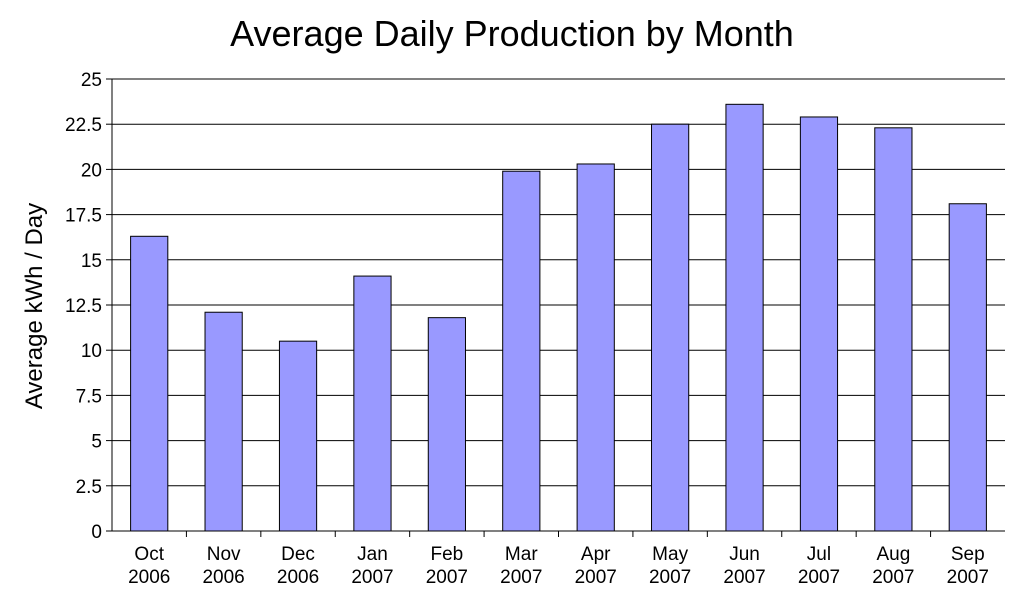 This screenshot has height=599, width=1019. I want to click on chart-title: Average Daily Production by Month, so click(512, 33).